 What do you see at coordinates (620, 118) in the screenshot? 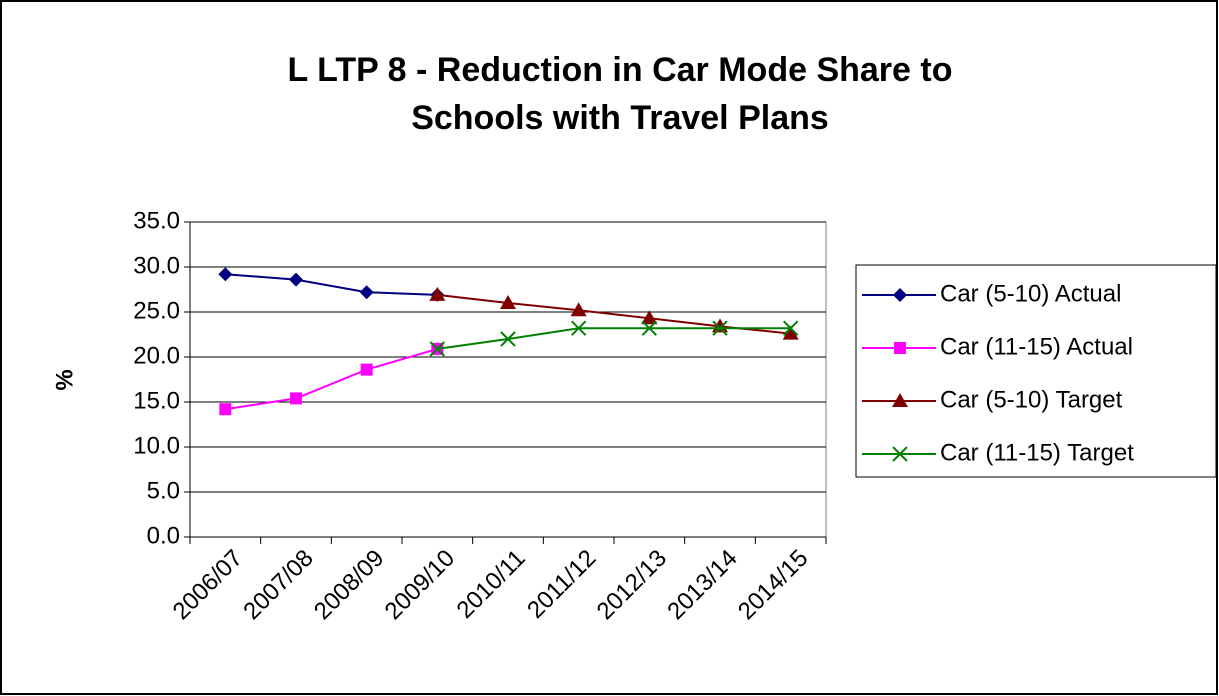
I see `chart-title: Schools with Travel Plans` at bounding box center [620, 118].